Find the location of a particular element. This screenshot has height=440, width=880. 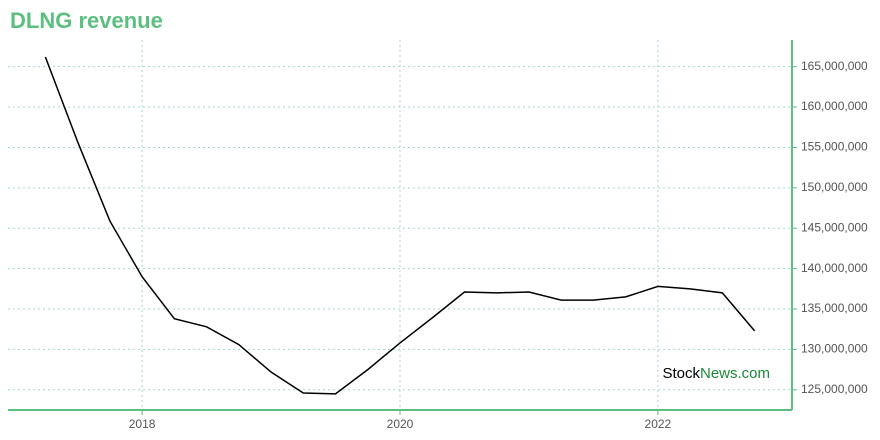

y-tick-label: 135,000,000 is located at coordinates (834, 308).